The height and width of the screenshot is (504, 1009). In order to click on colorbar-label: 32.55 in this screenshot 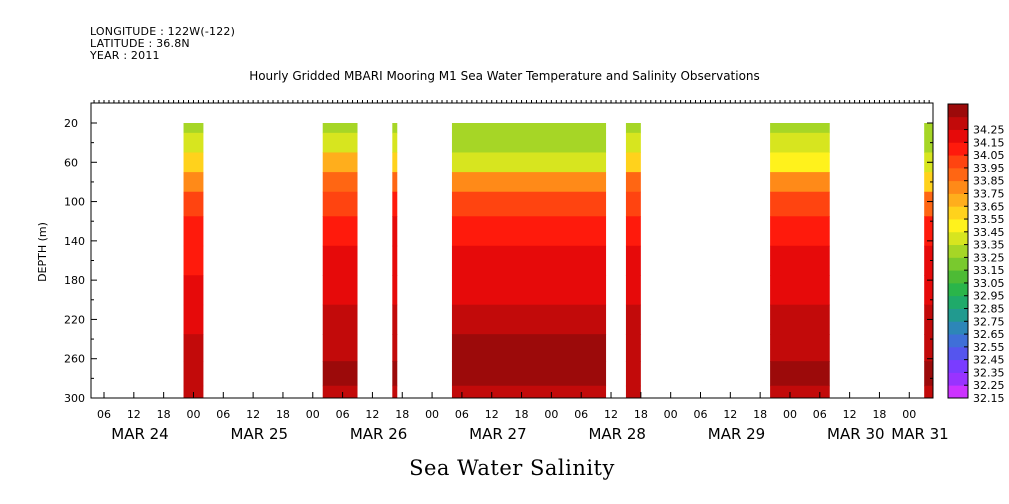, I will do `click(989, 347)`.